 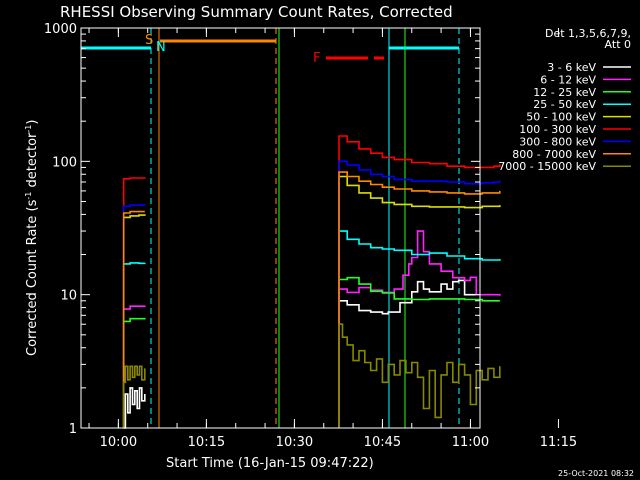 I want to click on x-tick-label: 10:30, so click(x=294, y=442).